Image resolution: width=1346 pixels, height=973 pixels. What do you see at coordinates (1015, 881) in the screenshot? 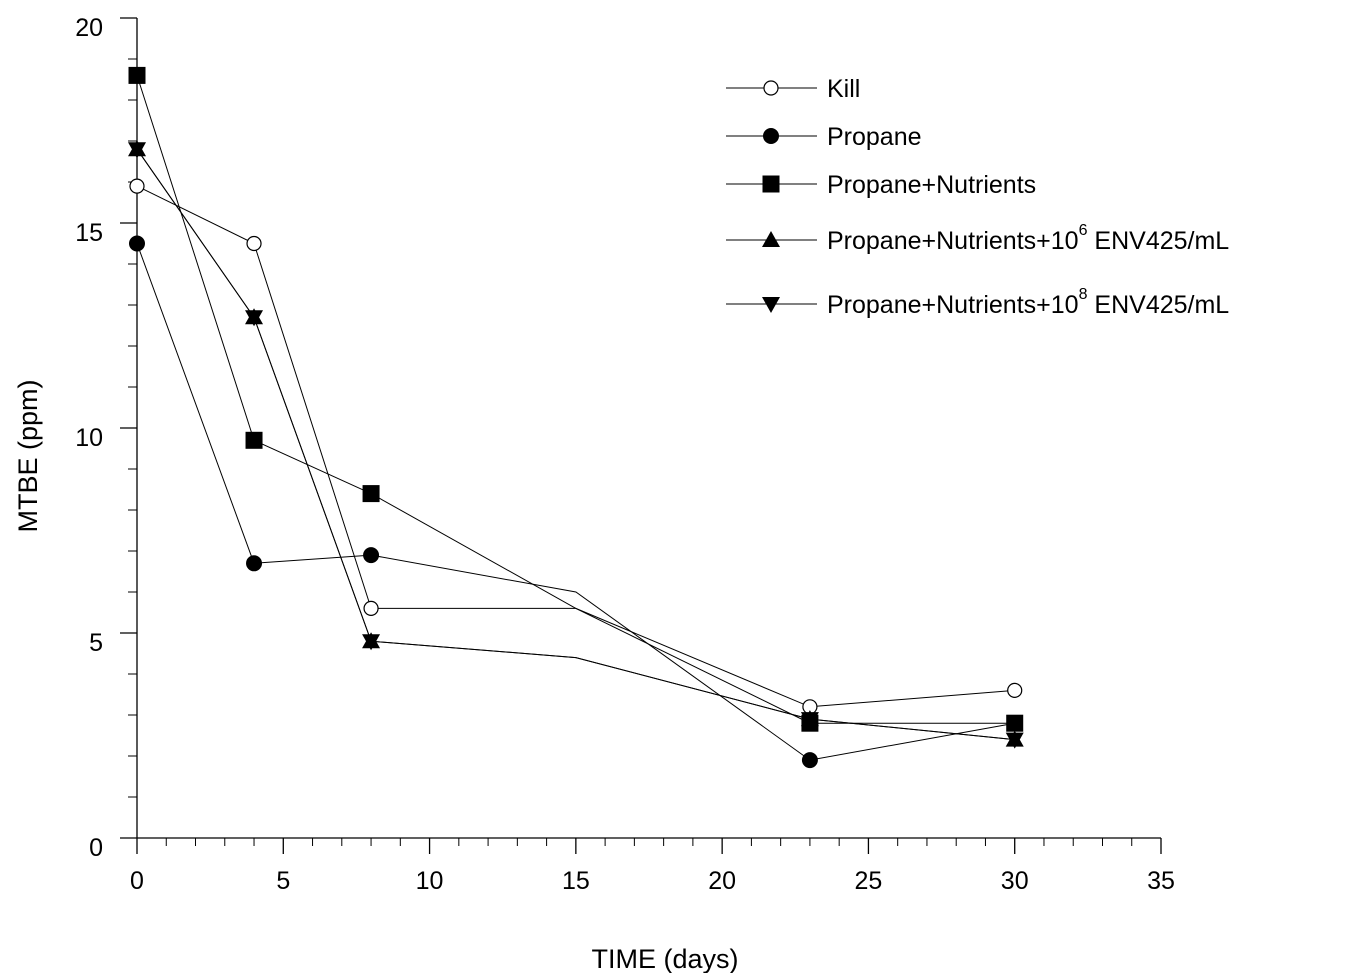
I see `x-tick-label: 30` at bounding box center [1015, 881].